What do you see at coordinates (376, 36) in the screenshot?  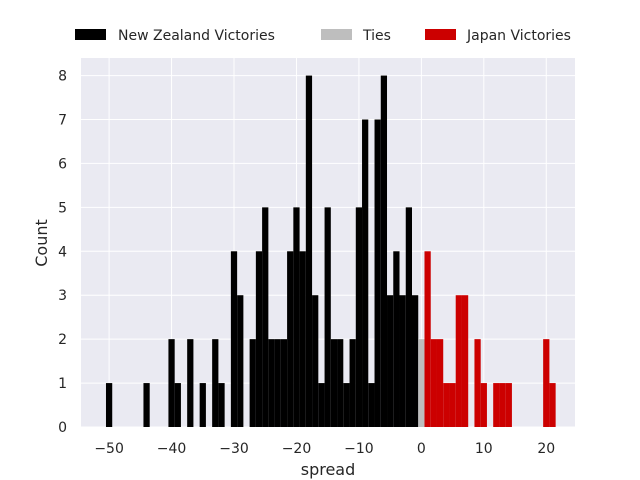 I see `legend-label-ties: Ties` at bounding box center [376, 36].